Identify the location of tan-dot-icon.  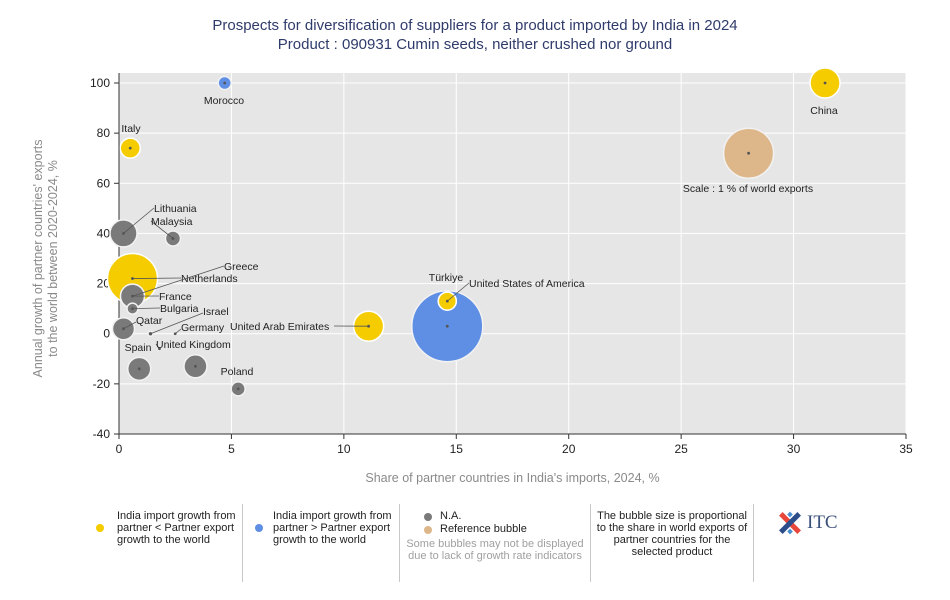
(428, 530).